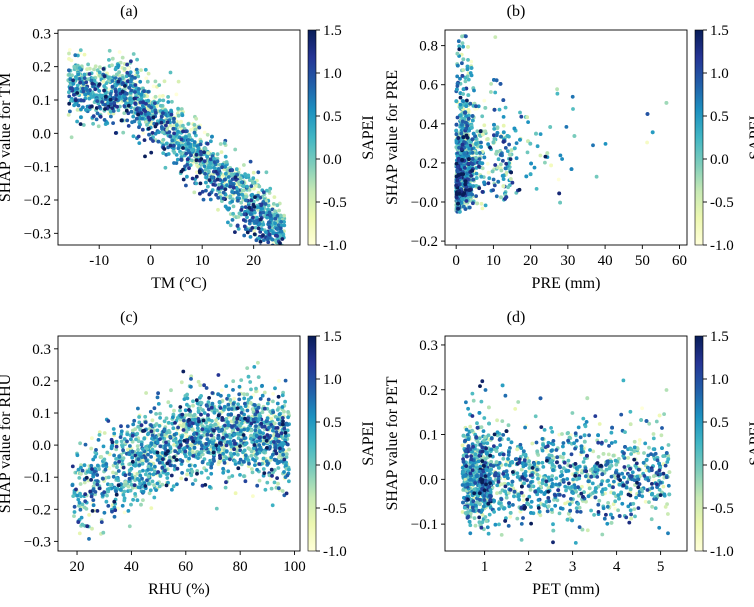 Image resolution: width=754 pixels, height=607 pixels. I want to click on x-tick-label: 20, so click(253, 261).